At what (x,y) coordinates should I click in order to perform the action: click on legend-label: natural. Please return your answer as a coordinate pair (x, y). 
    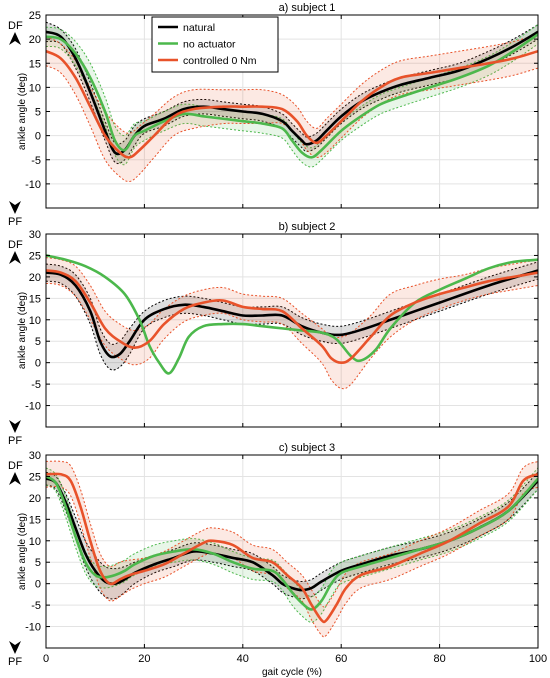
    Looking at the image, I should click on (199, 28).